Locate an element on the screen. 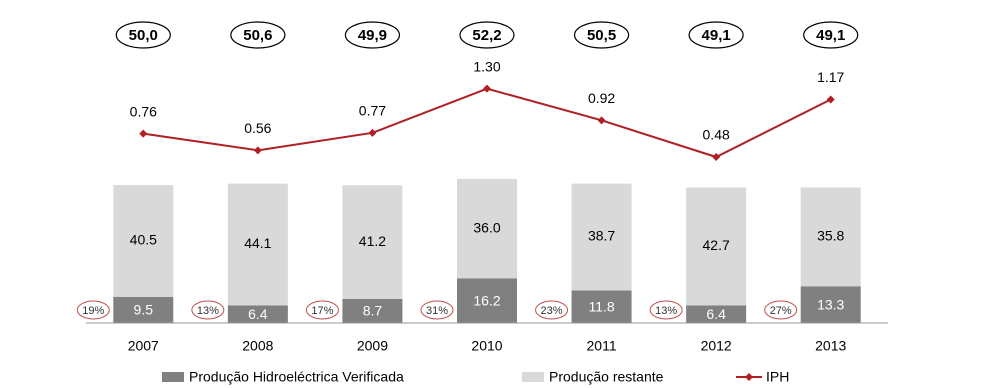 The image size is (988, 388). total-label: 52,2 is located at coordinates (486, 35).